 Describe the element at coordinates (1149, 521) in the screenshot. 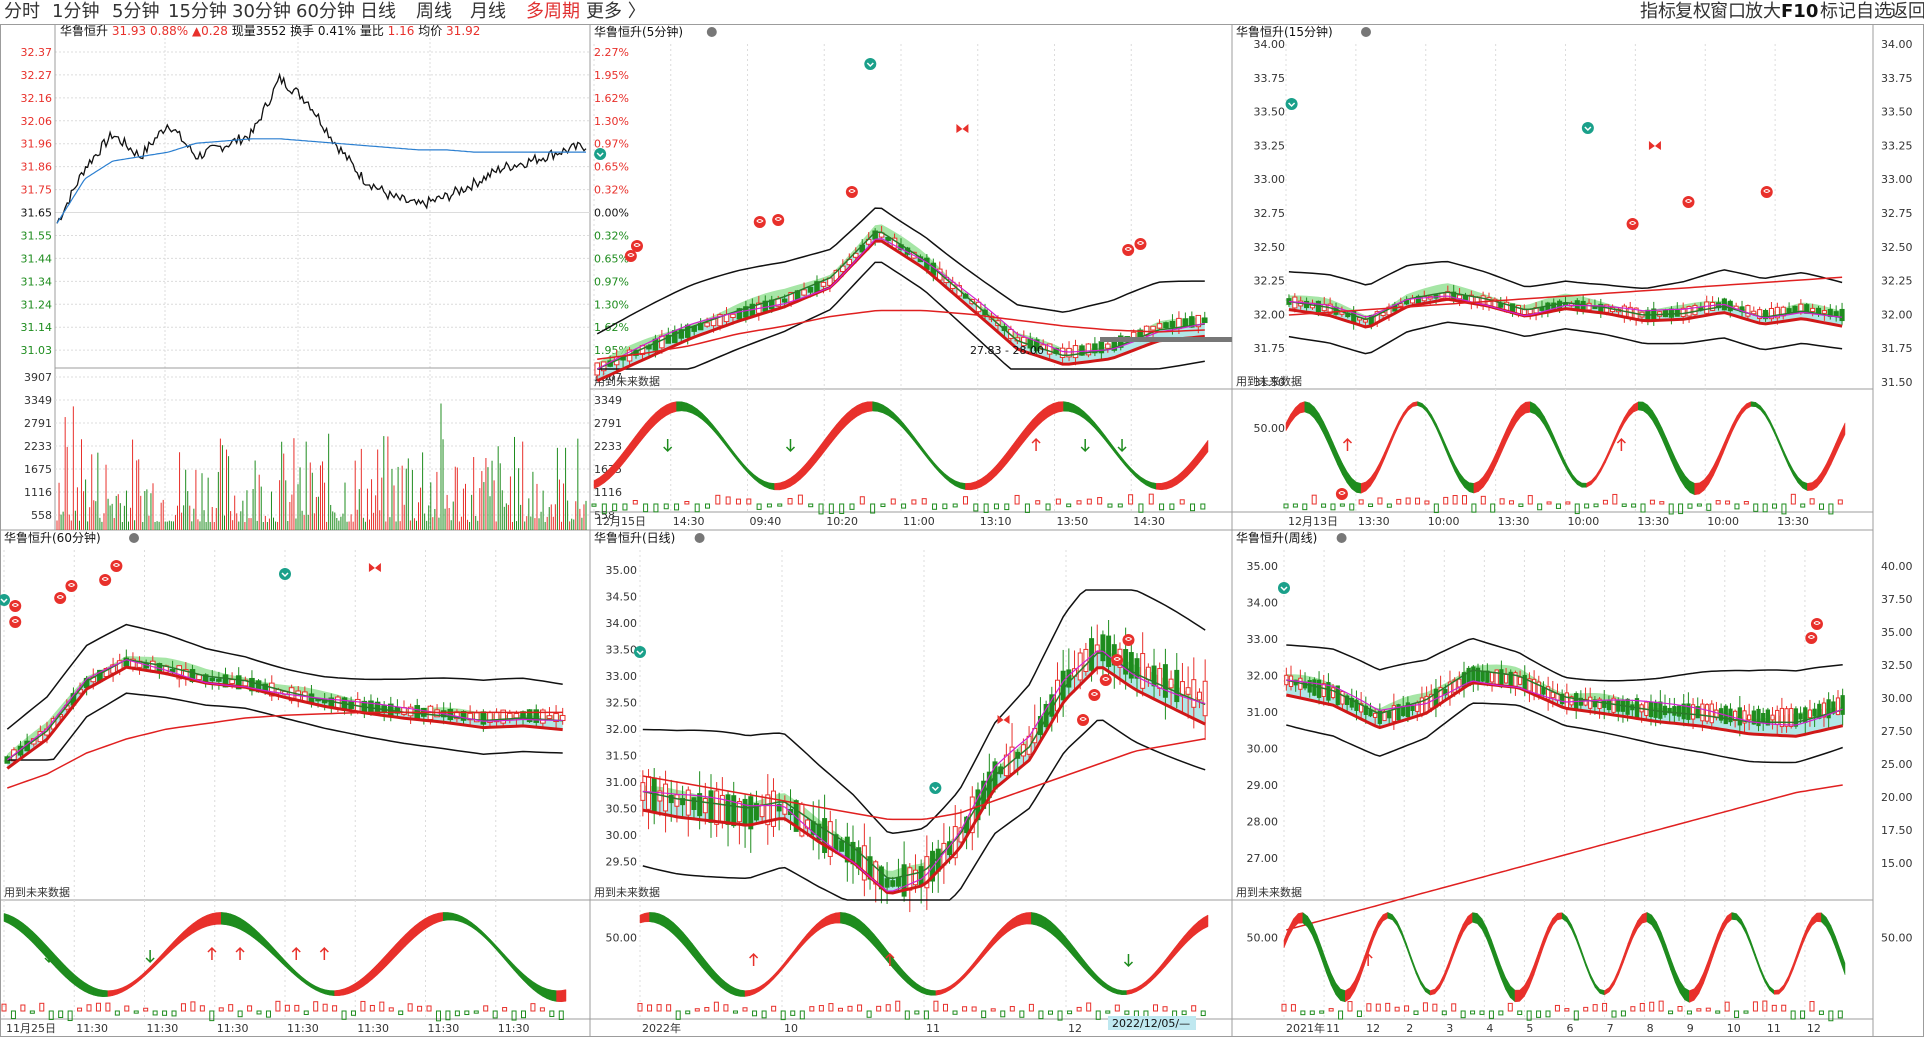

I see `x-tick: 14:30` at that location.